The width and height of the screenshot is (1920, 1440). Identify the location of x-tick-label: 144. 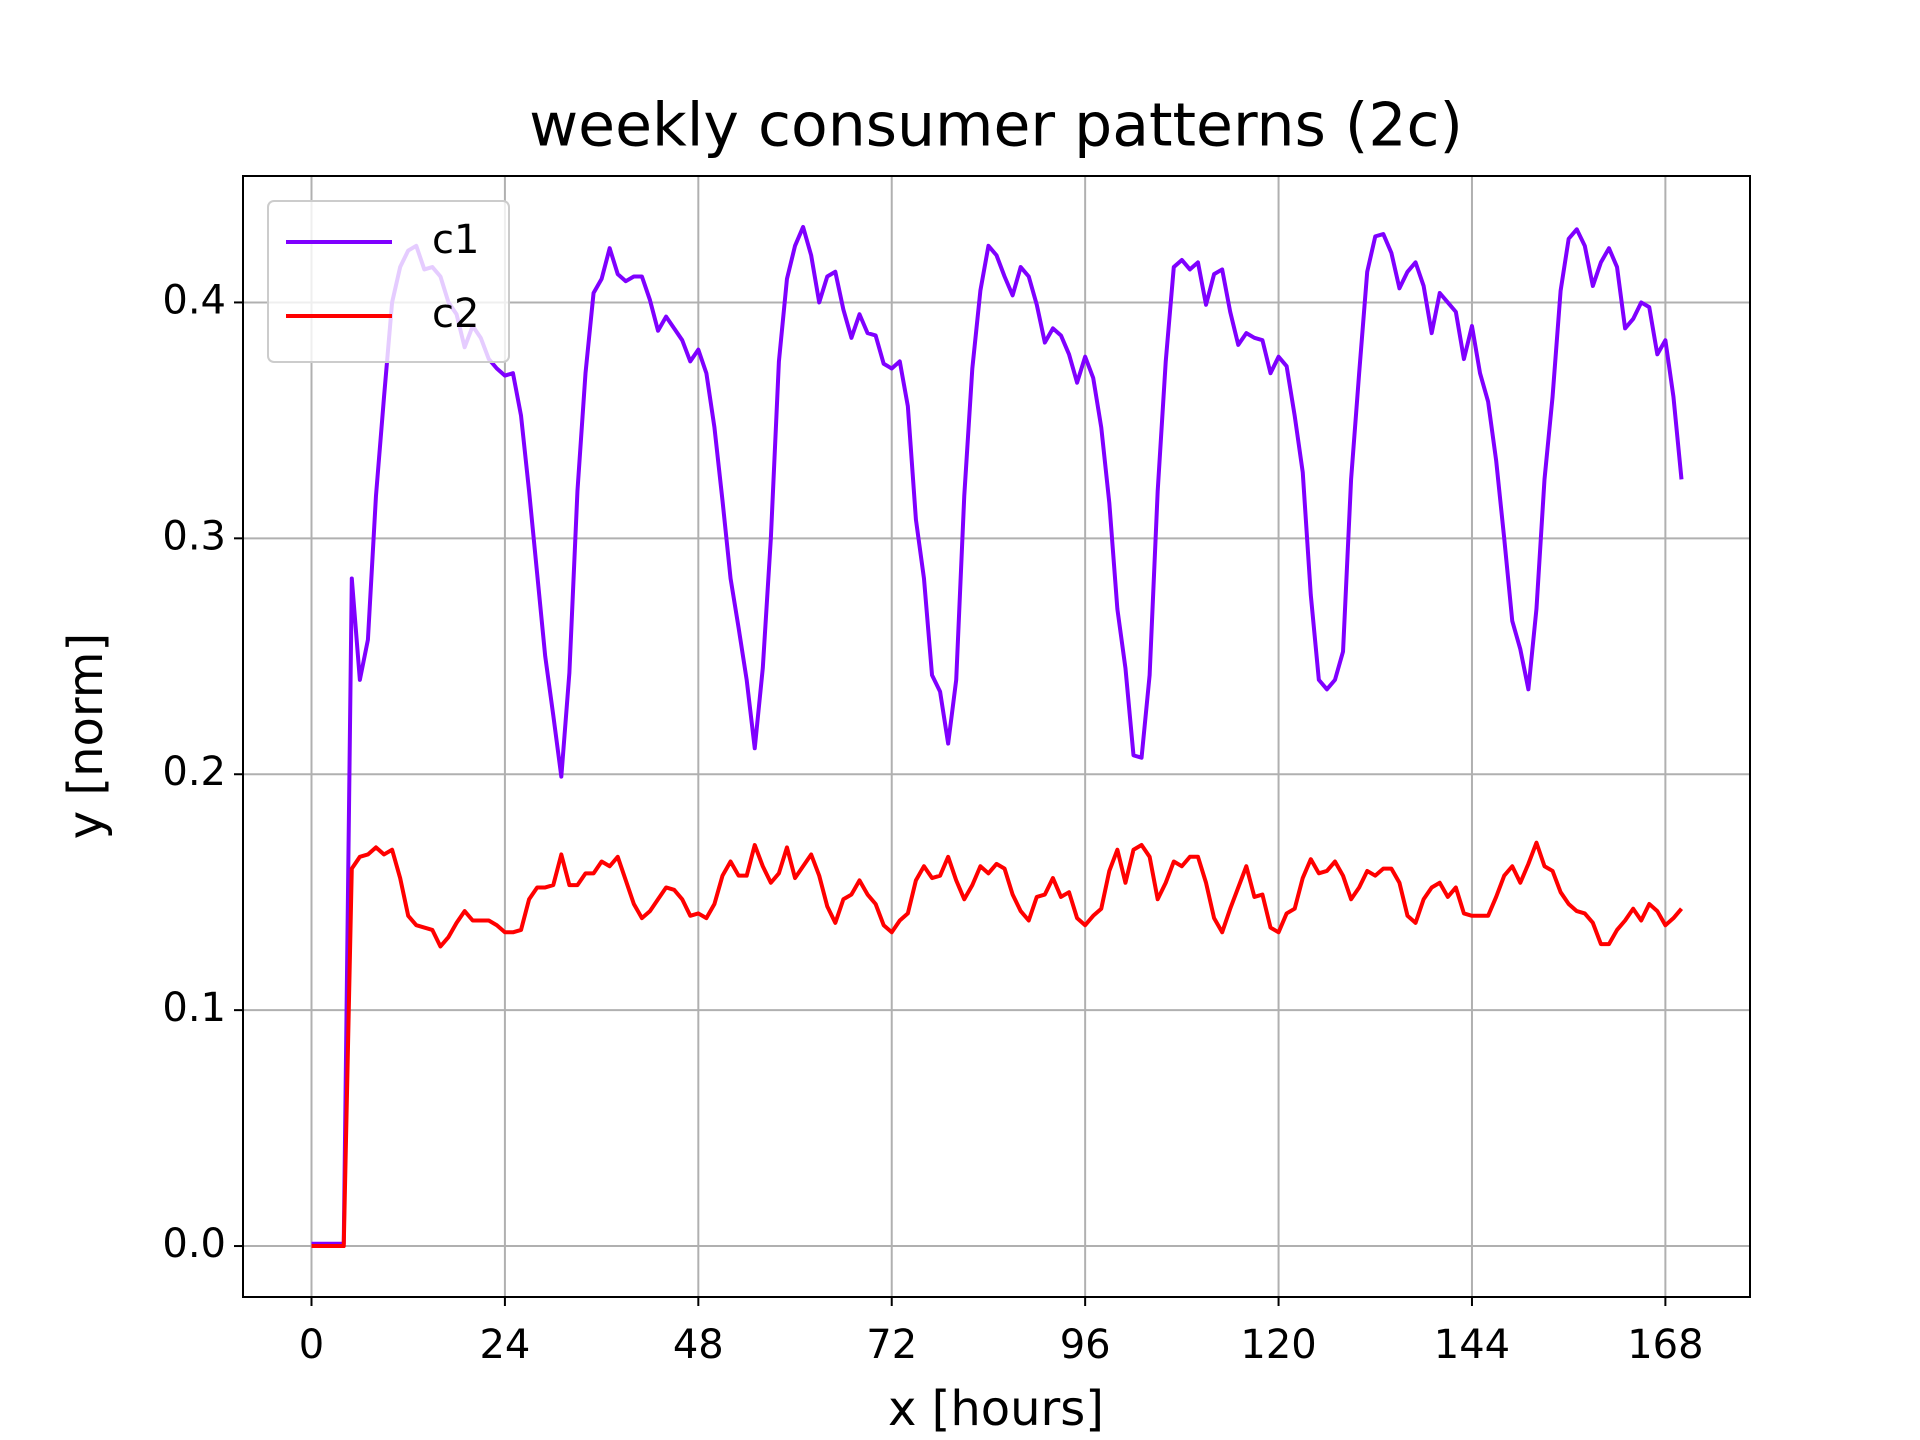
(1472, 1345).